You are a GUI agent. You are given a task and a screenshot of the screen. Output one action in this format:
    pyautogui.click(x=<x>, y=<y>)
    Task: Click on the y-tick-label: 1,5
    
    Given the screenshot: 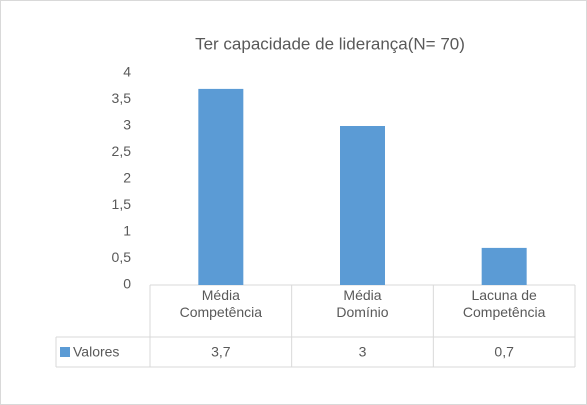 What is the action you would take?
    pyautogui.click(x=122, y=204)
    